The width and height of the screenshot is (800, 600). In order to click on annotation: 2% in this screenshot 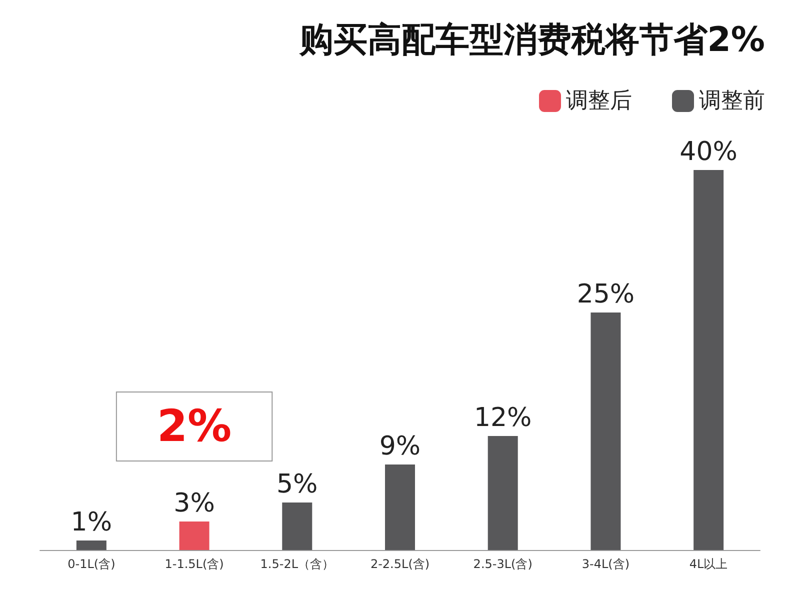, I will do `click(194, 426)`.